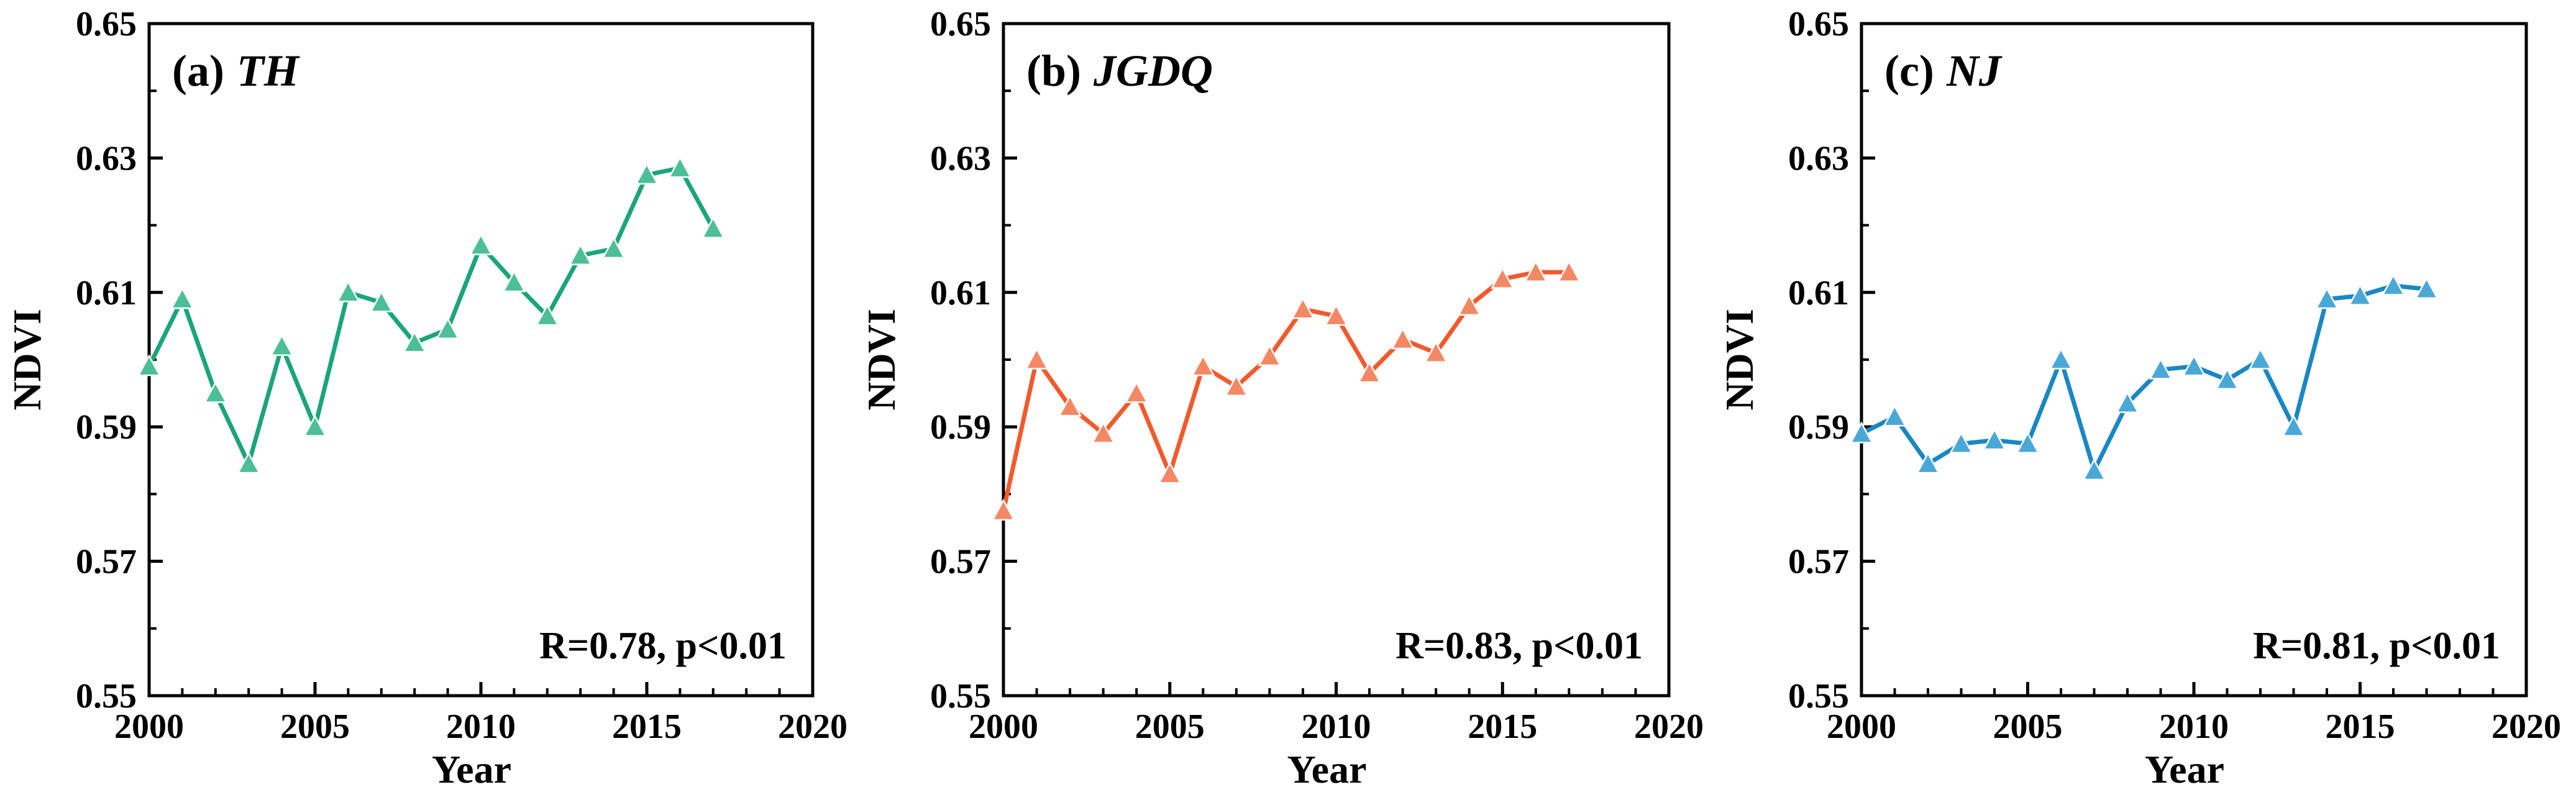 The height and width of the screenshot is (805, 2576). I want to click on panel-title: (b) JGDQ, so click(1119, 71).